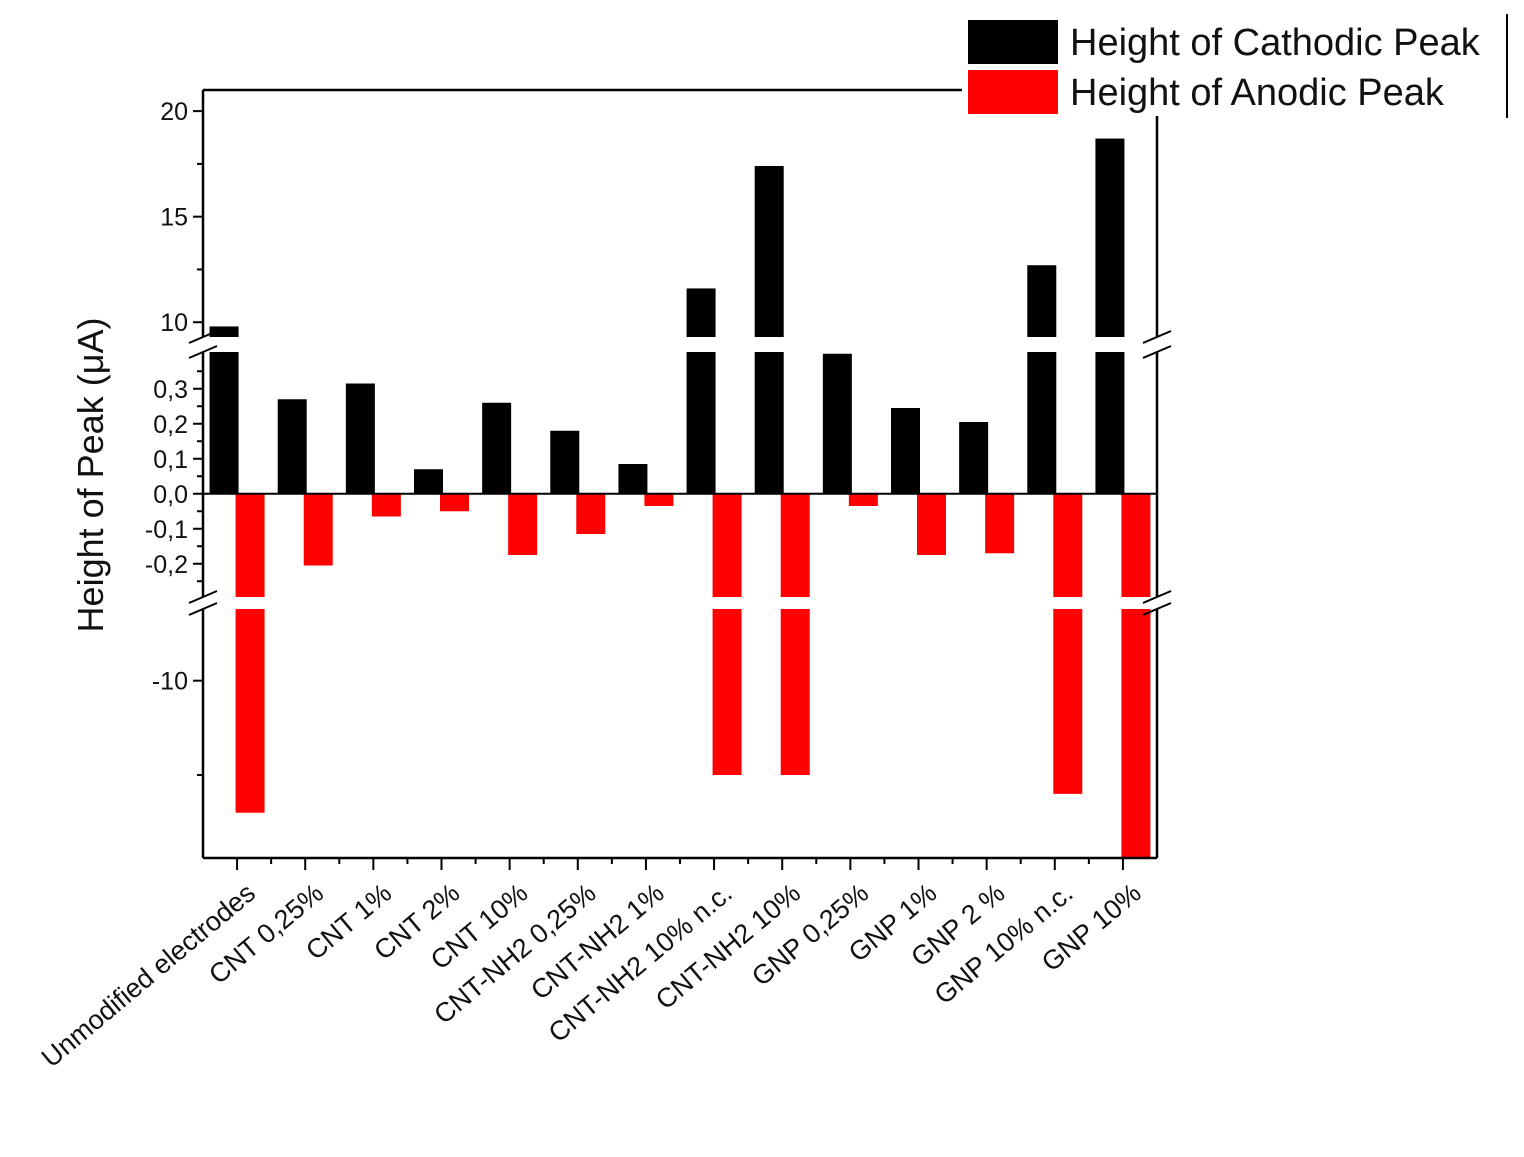  Describe the element at coordinates (166, 565) in the screenshot. I see `y-tick-label: -0,2` at that location.